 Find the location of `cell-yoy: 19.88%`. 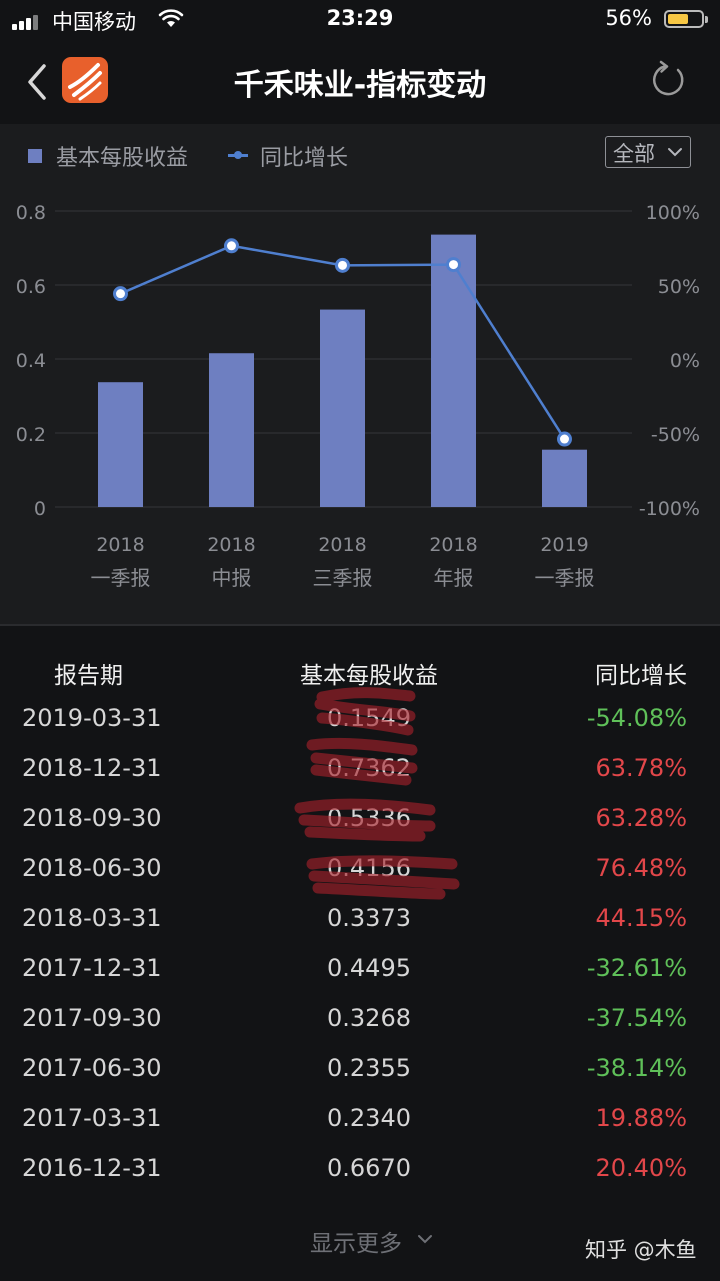

cell-yoy: 19.88% is located at coordinates (641, 1118).